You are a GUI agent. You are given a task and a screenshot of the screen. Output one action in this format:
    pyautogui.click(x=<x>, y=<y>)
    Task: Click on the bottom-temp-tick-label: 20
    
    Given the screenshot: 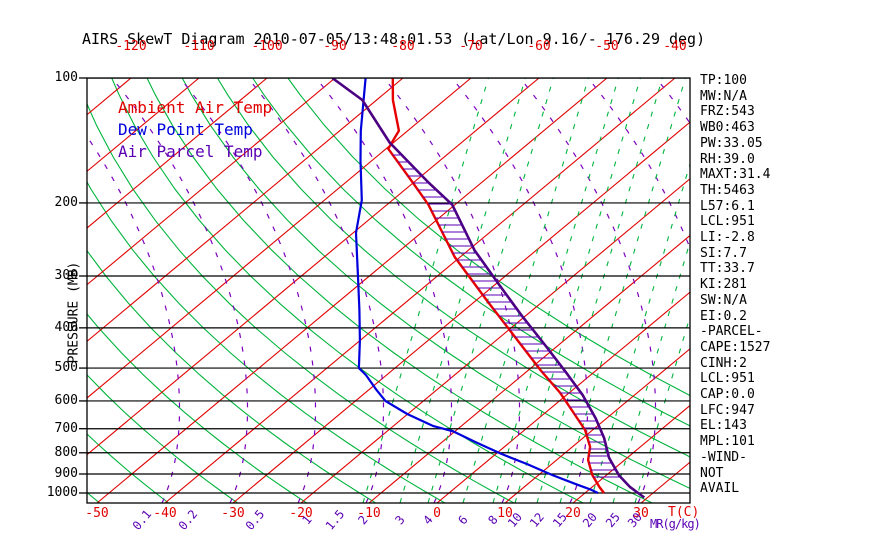 What is the action you would take?
    pyautogui.click(x=573, y=513)
    